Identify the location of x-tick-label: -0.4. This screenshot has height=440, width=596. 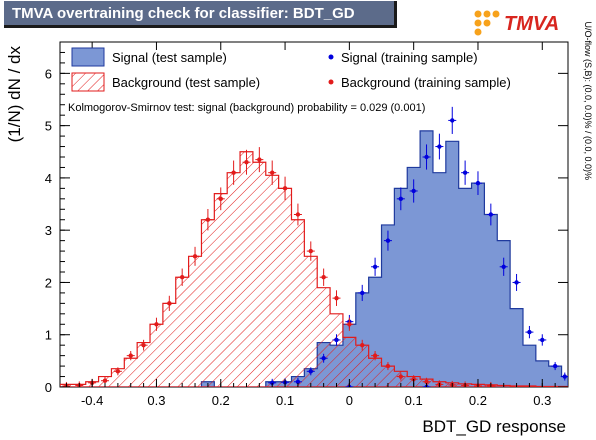
(92, 400).